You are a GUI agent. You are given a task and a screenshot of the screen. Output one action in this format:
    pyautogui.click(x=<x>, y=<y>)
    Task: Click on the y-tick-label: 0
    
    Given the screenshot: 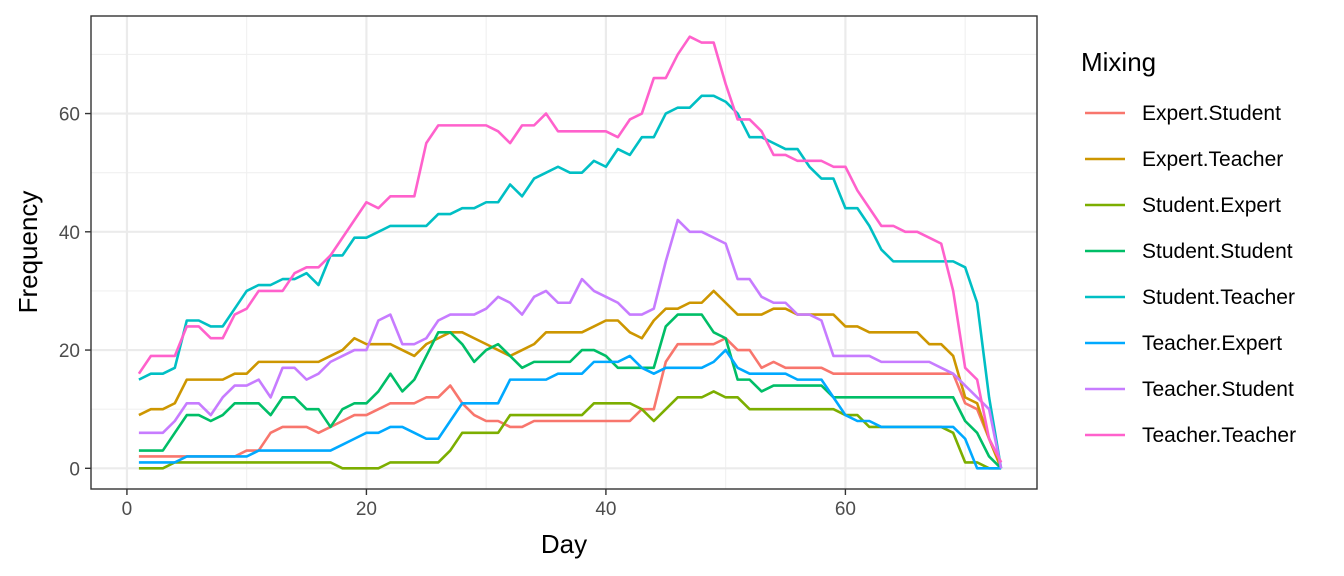 What is the action you would take?
    pyautogui.click(x=74, y=469)
    